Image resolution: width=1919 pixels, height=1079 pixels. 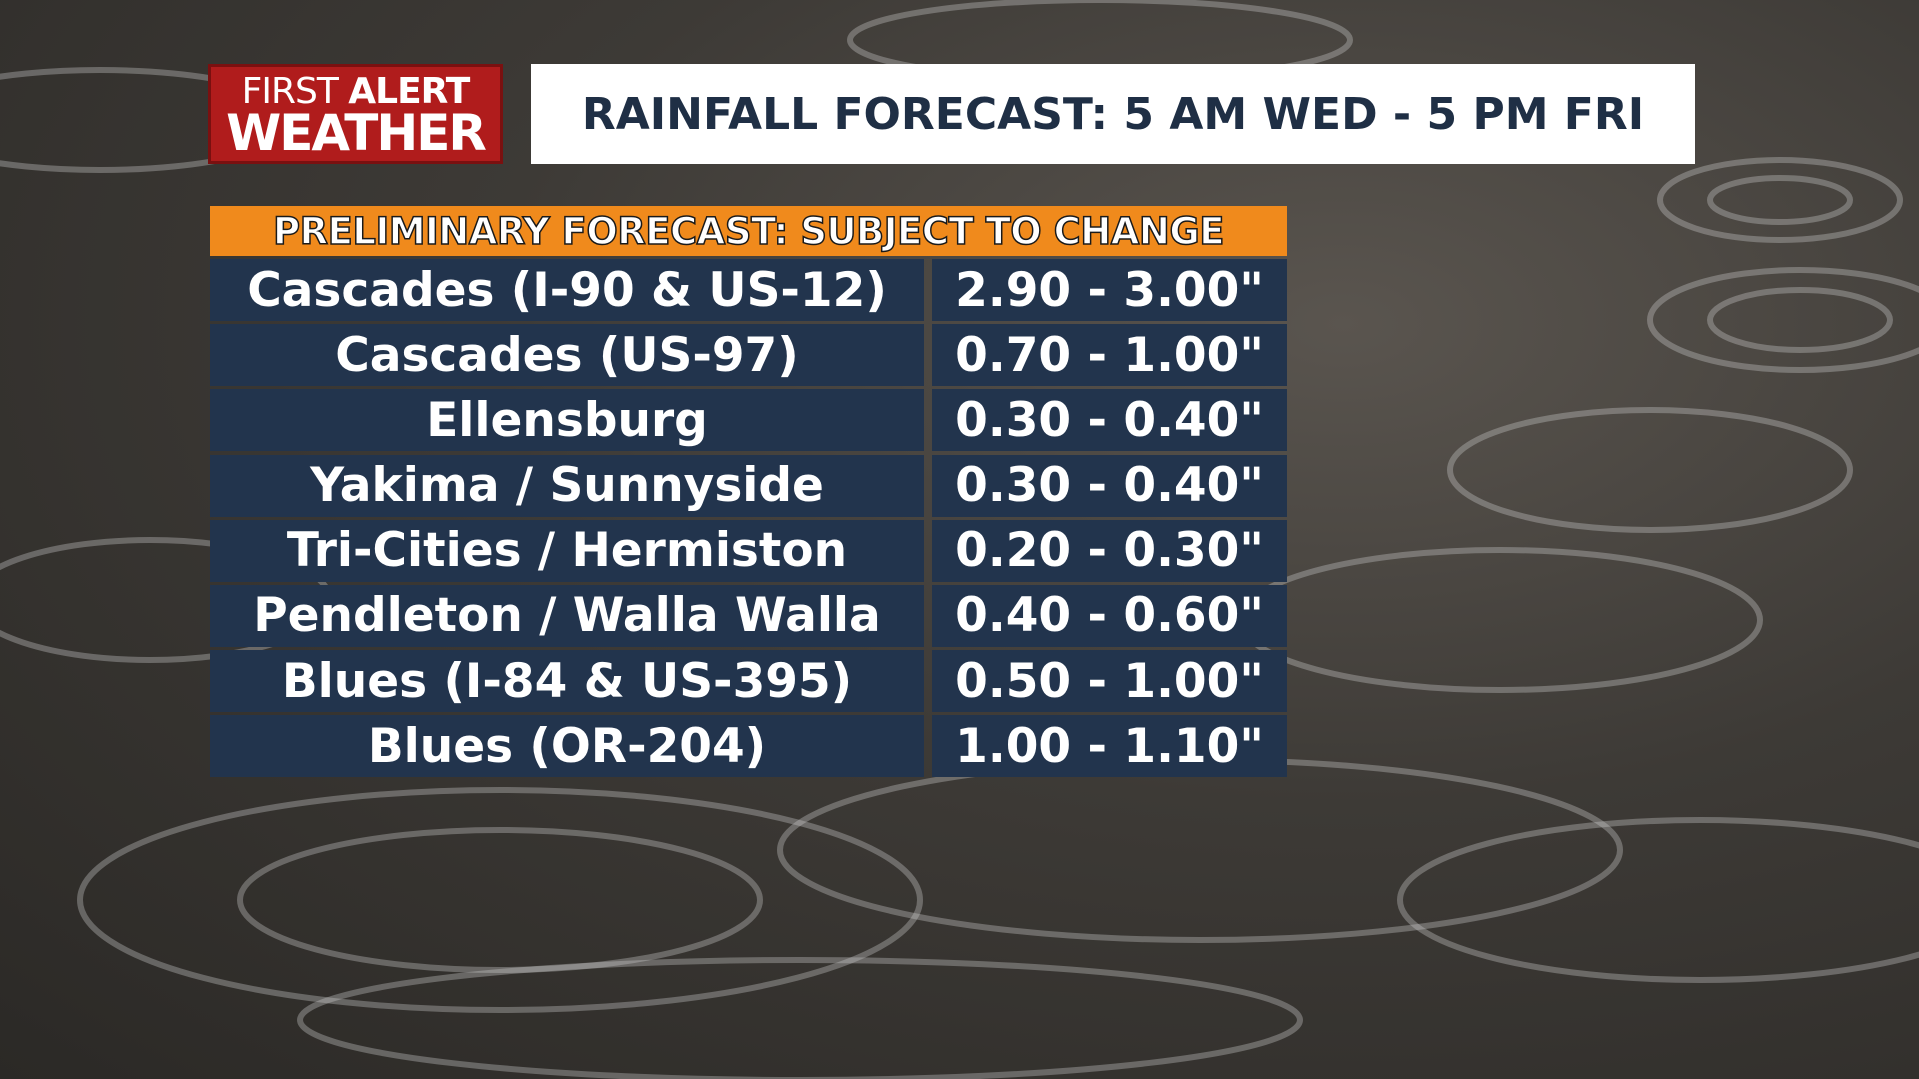 I want to click on table-row: Blues (OR-204) 1.00 - 1.10", so click(x=748, y=746).